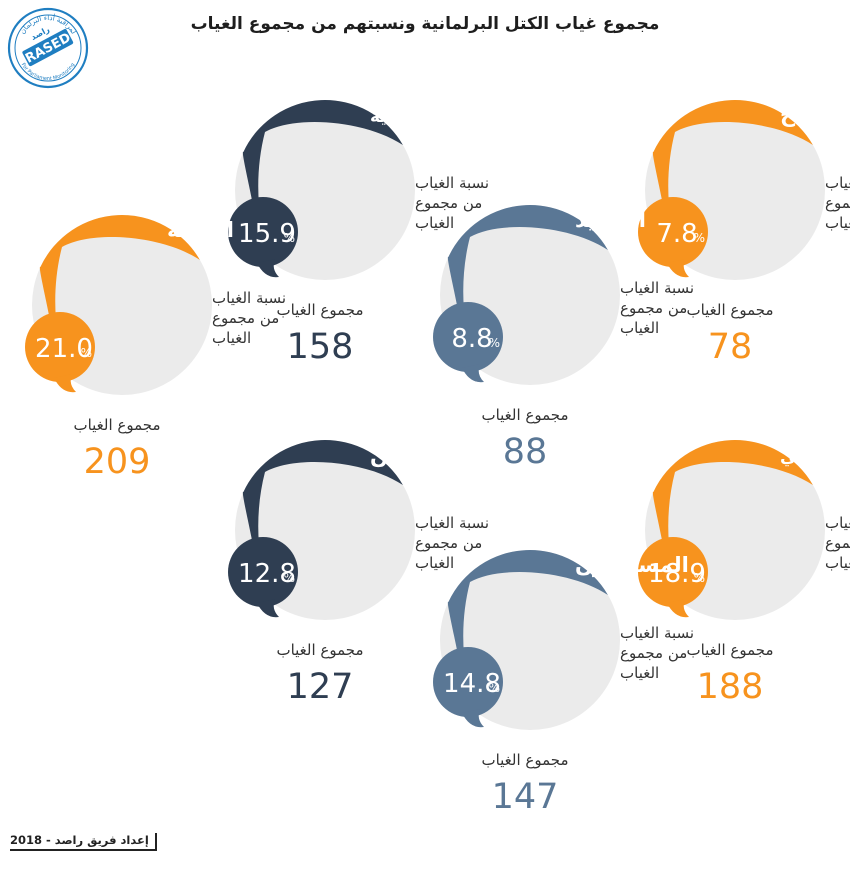 The height and width of the screenshot is (870, 850). I want to click on bloc-2-name: الديمقراطية, so click(421, 117).